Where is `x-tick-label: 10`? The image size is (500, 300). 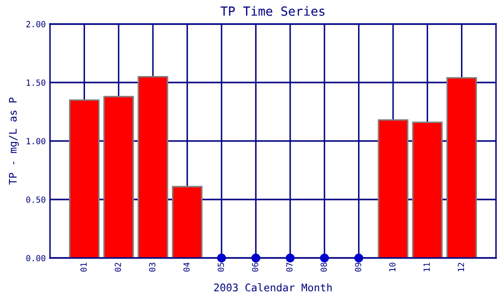
x-tick-label: 10 is located at coordinates (392, 267).